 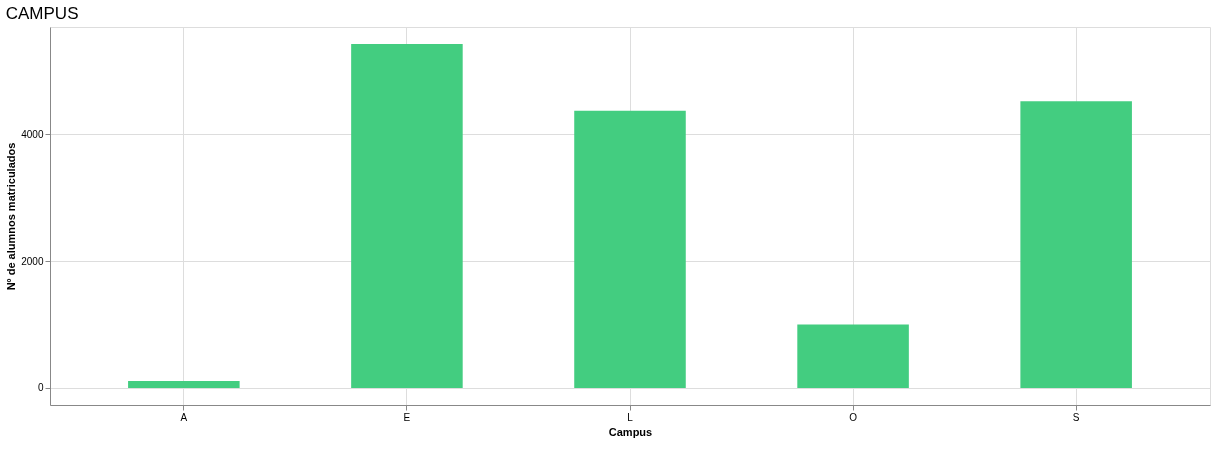 What do you see at coordinates (32, 134) in the screenshot?
I see `y-tick-label: 4000` at bounding box center [32, 134].